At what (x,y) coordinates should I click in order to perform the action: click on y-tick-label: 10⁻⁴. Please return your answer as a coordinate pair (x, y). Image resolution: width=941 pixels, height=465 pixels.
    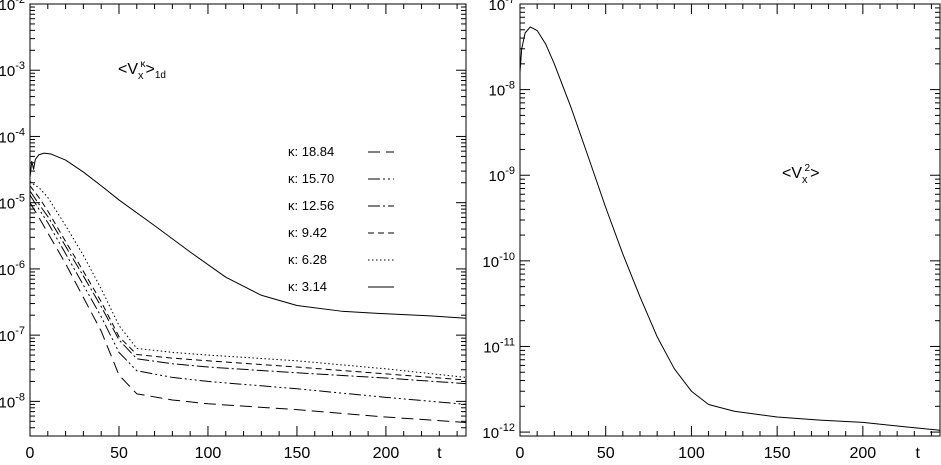
    Looking at the image, I should click on (12, 136).